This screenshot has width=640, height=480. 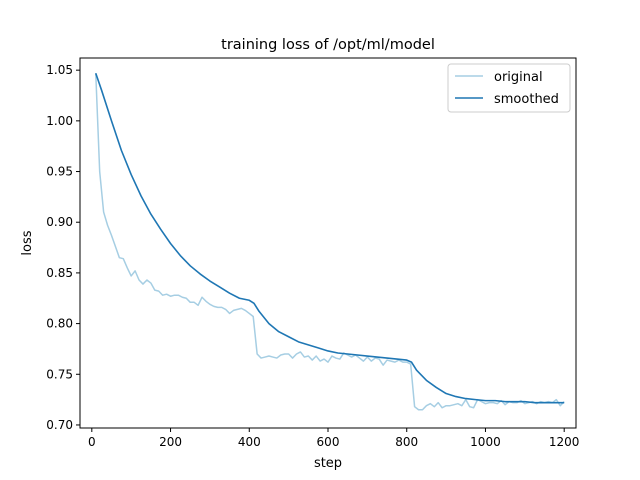 I want to click on x-tick-label: 0, so click(x=92, y=442).